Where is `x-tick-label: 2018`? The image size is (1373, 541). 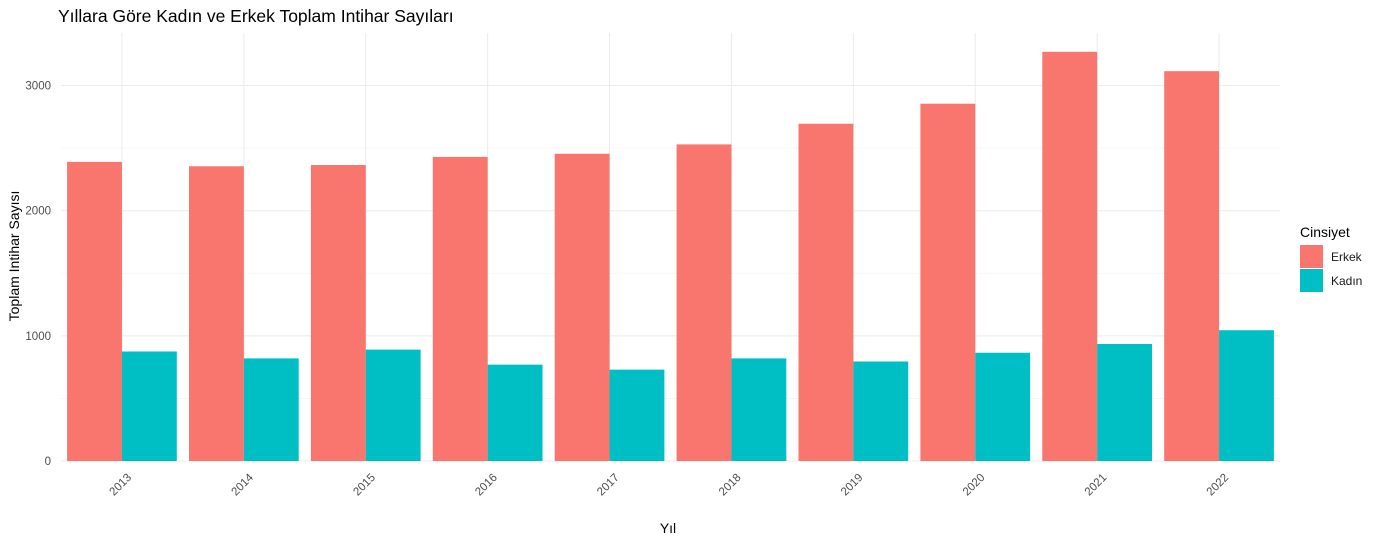 x-tick-label: 2018 is located at coordinates (730, 485).